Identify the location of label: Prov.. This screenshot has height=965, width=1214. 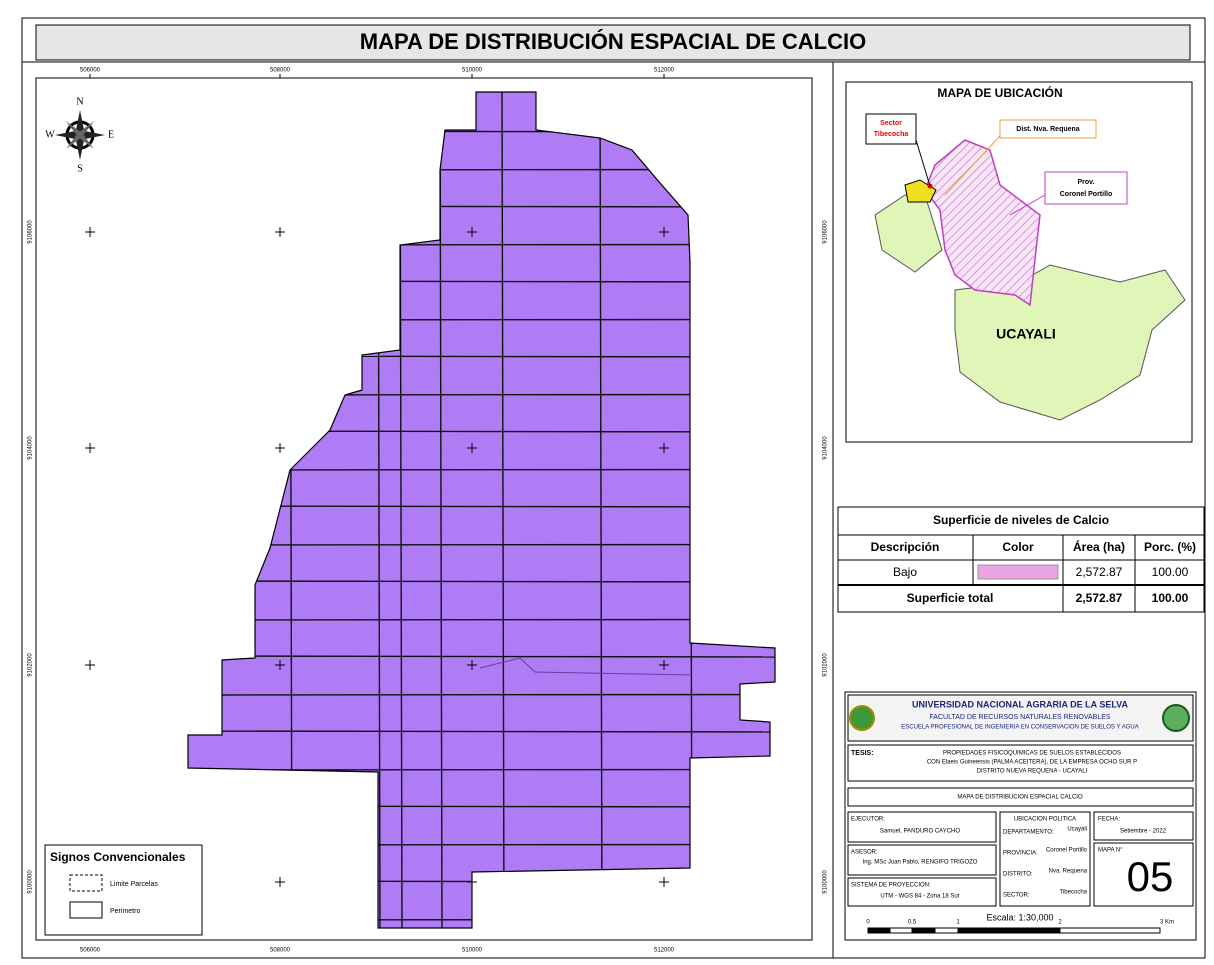
(1086, 182).